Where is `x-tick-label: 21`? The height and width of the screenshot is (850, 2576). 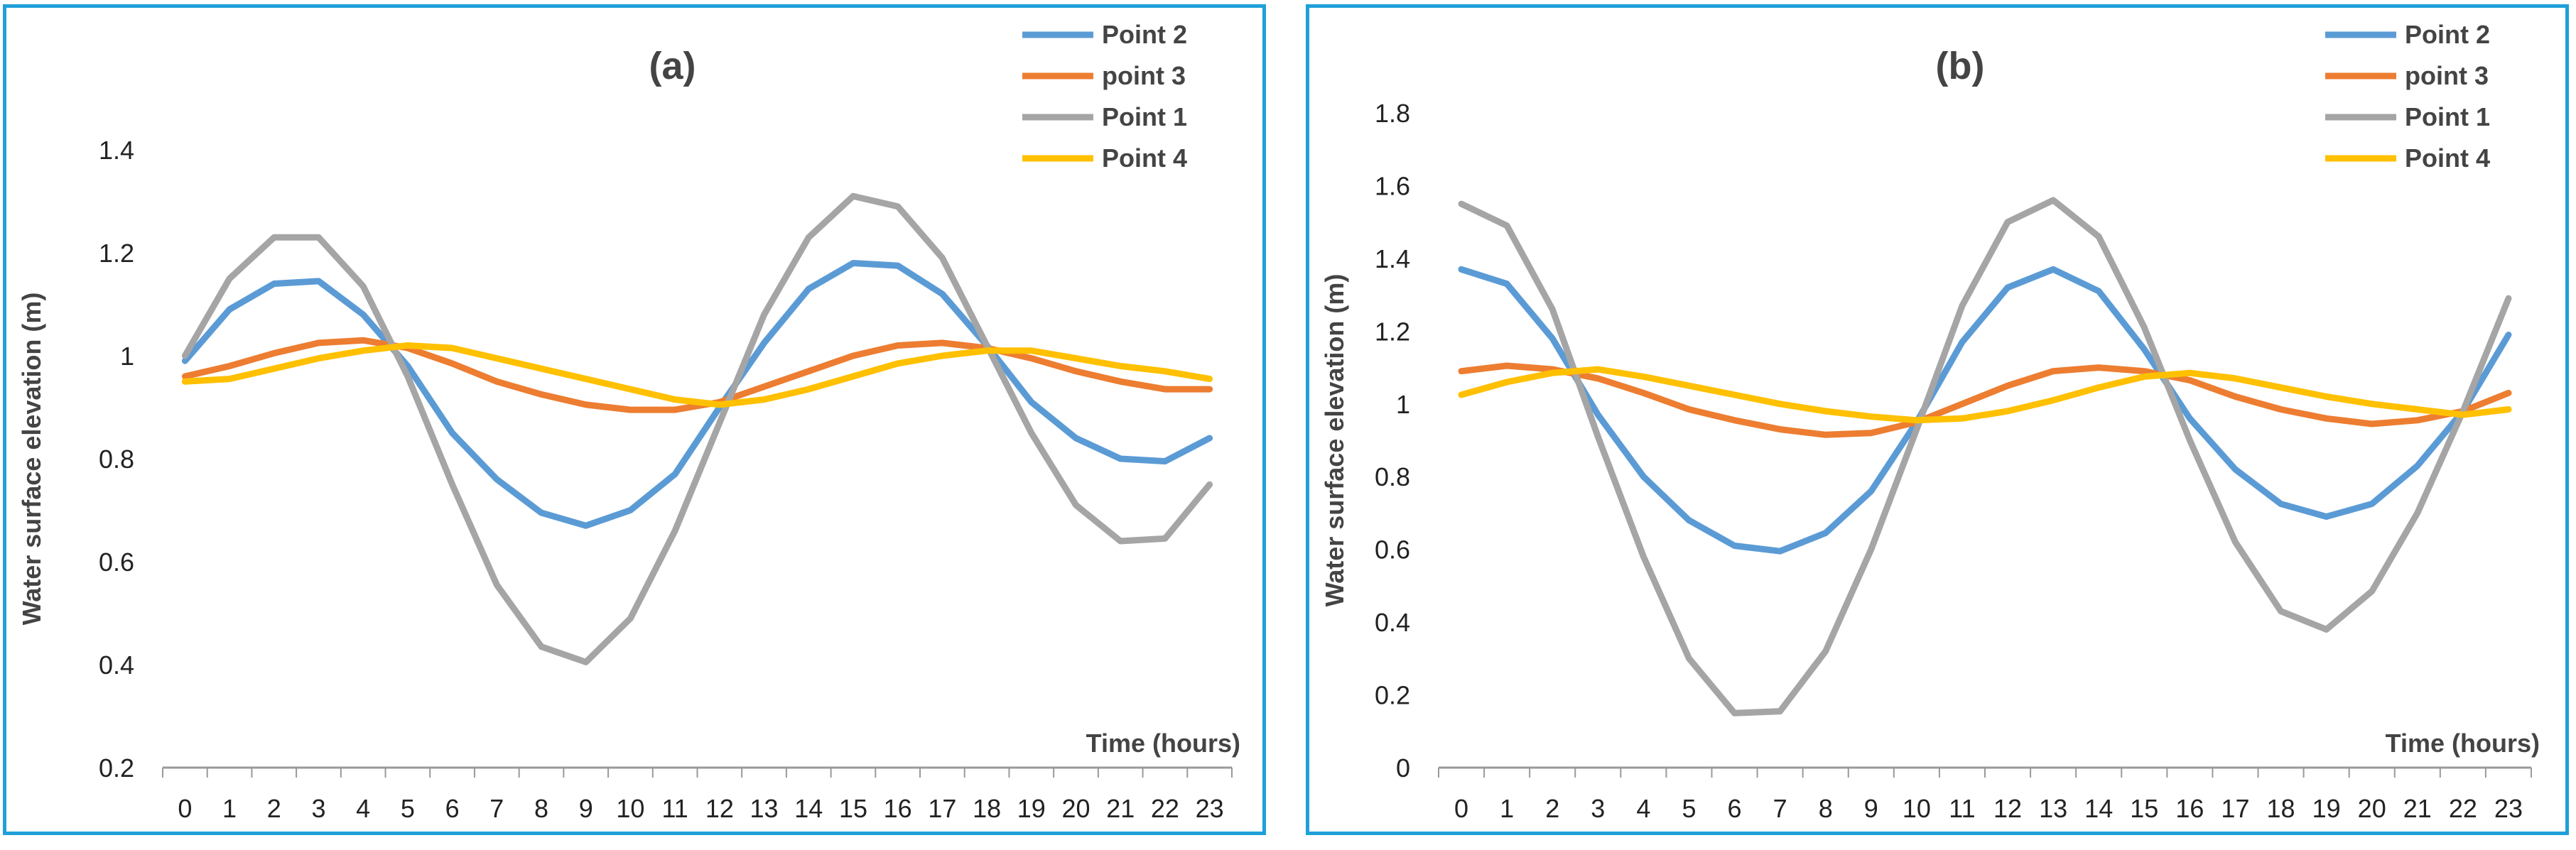
x-tick-label: 21 is located at coordinates (2417, 808).